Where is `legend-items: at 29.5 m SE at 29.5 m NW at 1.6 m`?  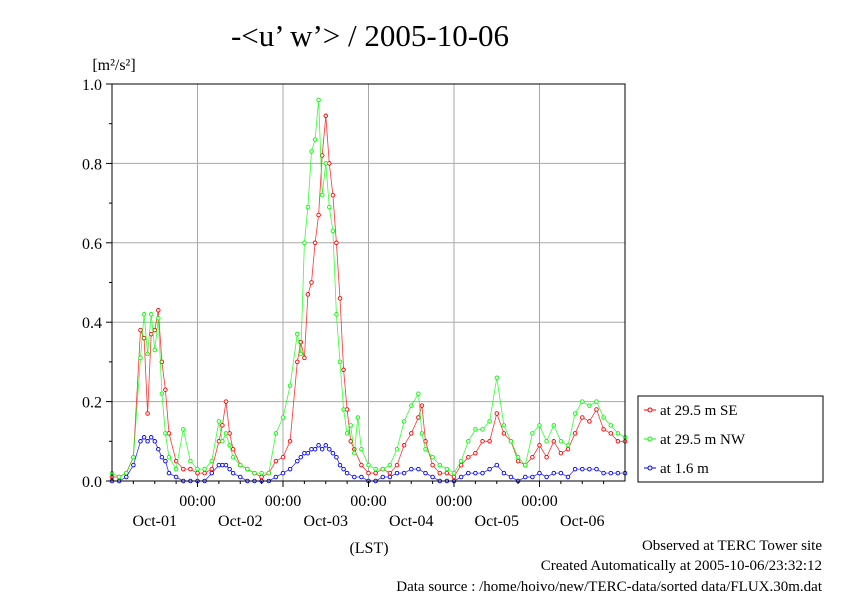
legend-items: at 29.5 m SE at 29.5 m NW at 1.6 m is located at coordinates (695, 440).